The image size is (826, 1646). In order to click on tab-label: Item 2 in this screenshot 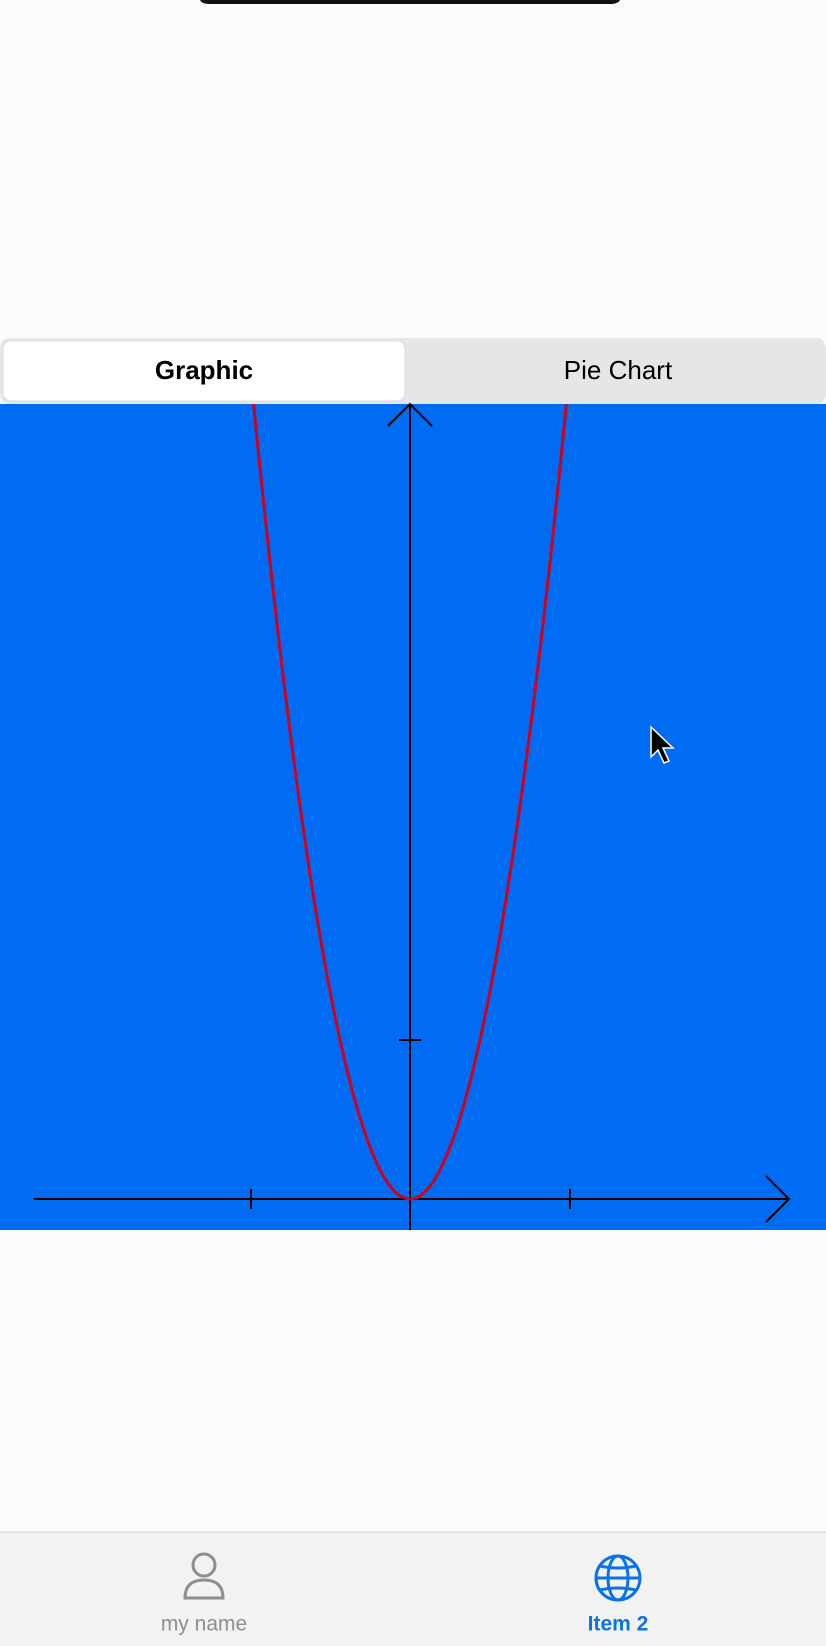, I will do `click(618, 1624)`.